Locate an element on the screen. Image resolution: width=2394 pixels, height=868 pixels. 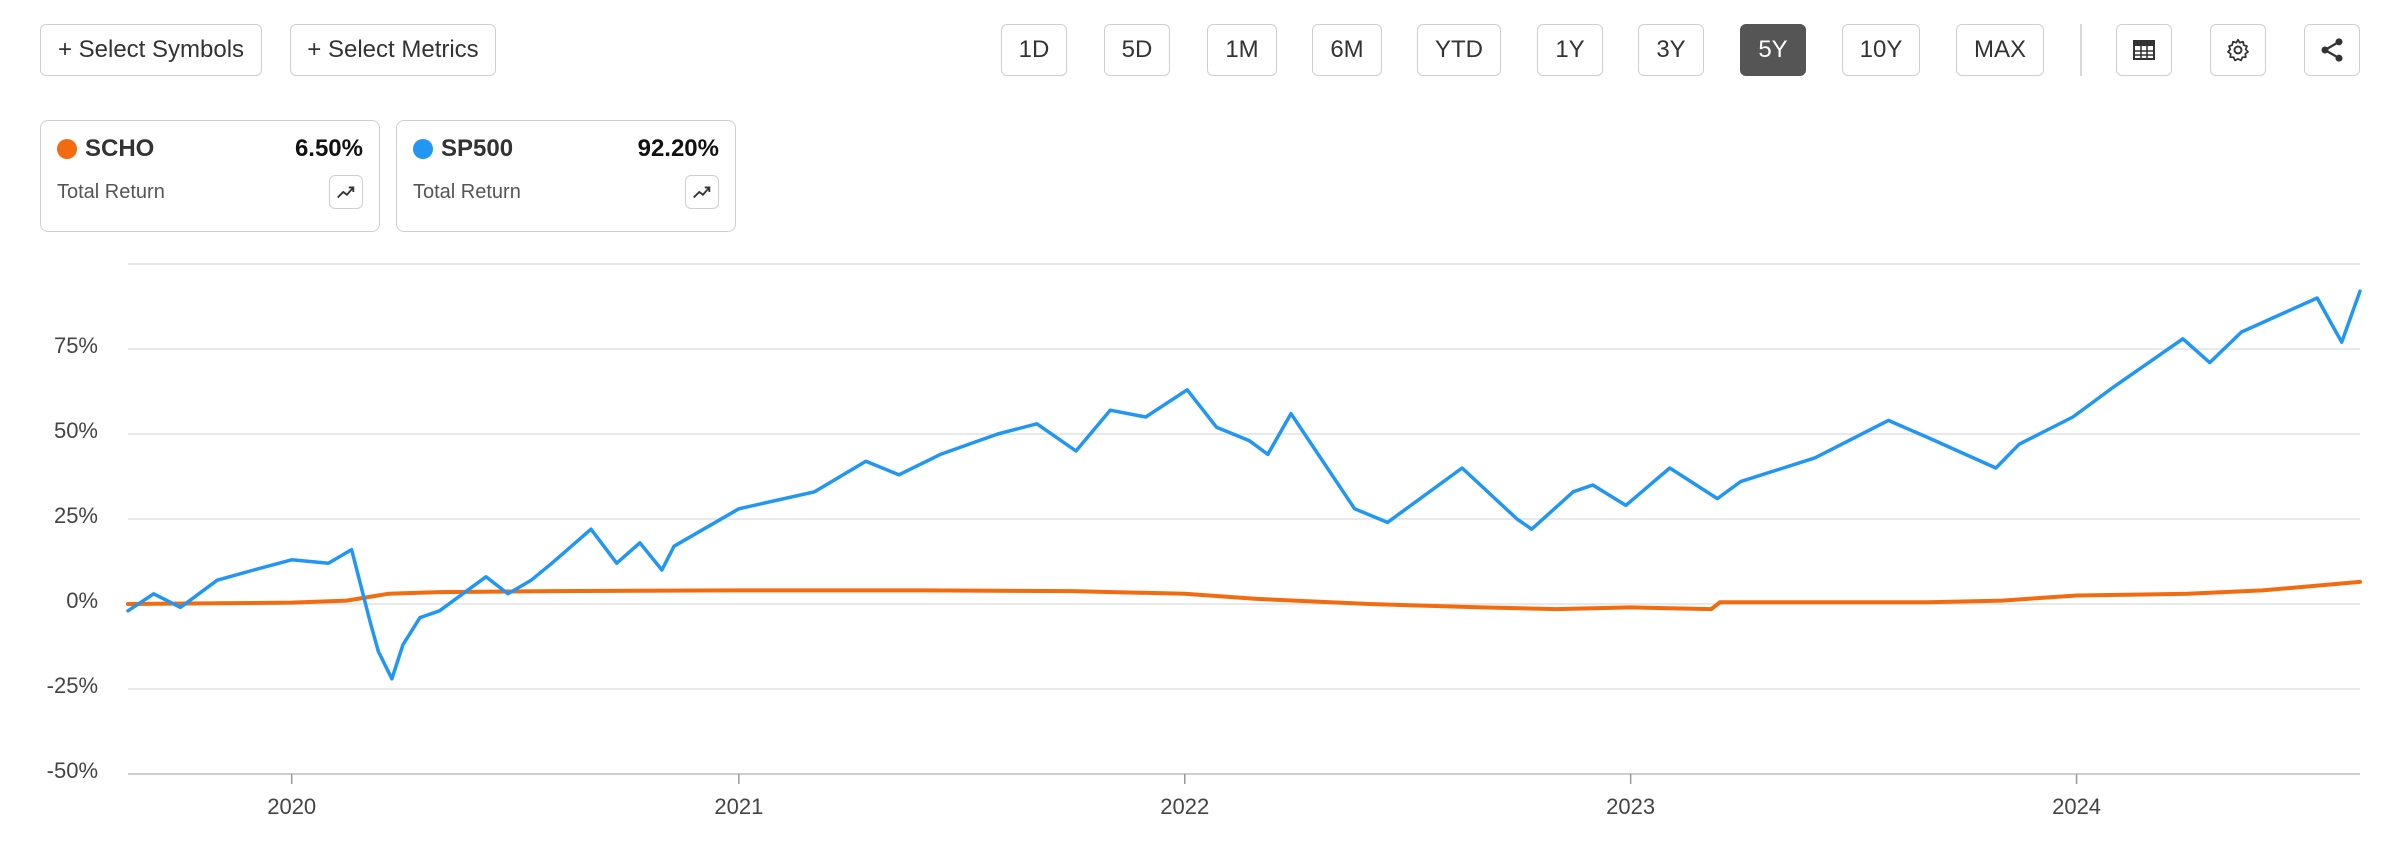
settings-button is located at coordinates (2238, 50).